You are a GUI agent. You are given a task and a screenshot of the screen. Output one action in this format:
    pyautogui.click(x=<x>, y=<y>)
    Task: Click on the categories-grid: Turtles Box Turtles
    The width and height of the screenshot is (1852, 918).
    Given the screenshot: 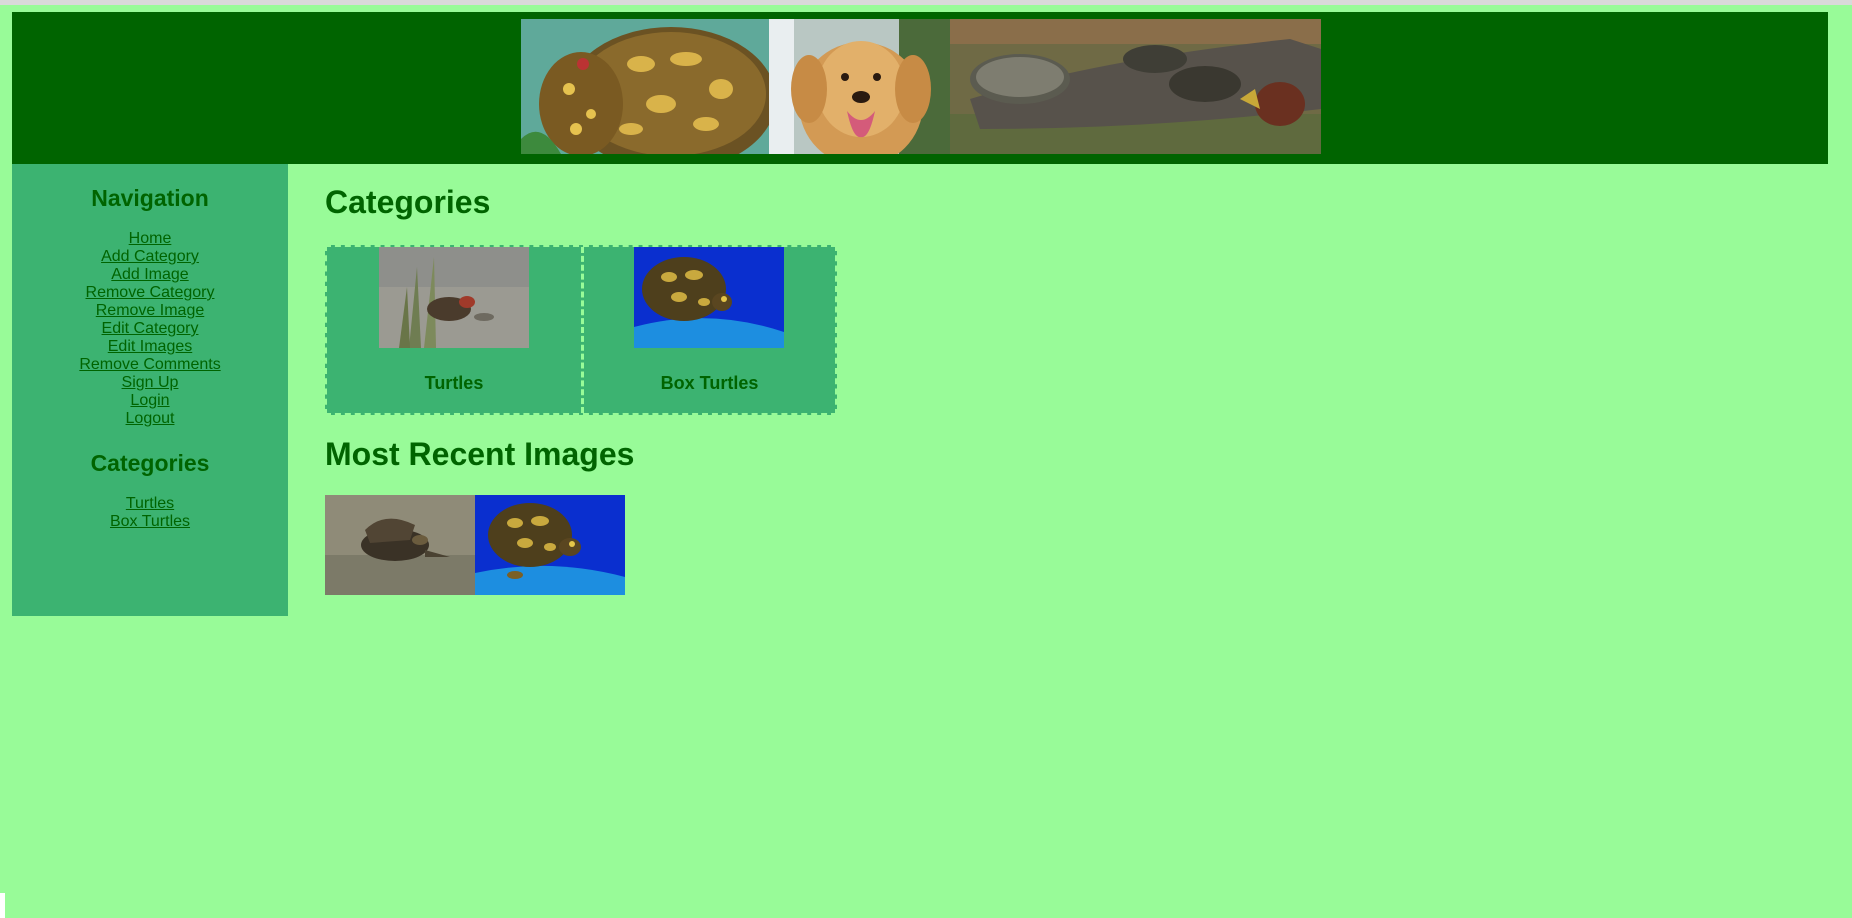 What is the action you would take?
    pyautogui.click(x=581, y=330)
    